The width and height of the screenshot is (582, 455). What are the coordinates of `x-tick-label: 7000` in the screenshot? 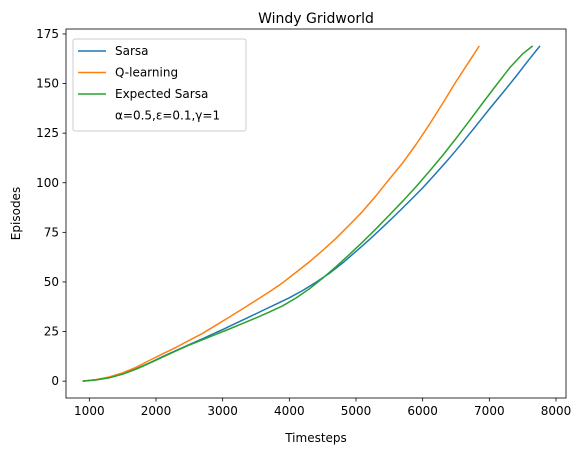 It's located at (489, 411).